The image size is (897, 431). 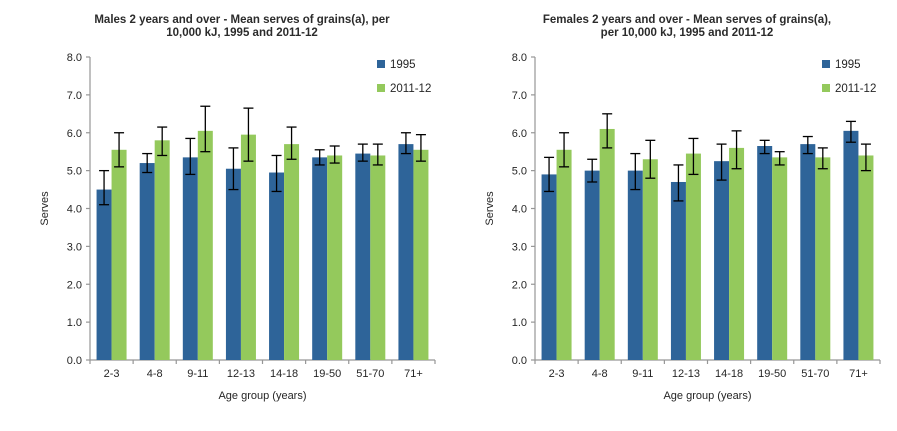 I want to click on x-tick-label-2-3: 2-3, so click(x=112, y=374).